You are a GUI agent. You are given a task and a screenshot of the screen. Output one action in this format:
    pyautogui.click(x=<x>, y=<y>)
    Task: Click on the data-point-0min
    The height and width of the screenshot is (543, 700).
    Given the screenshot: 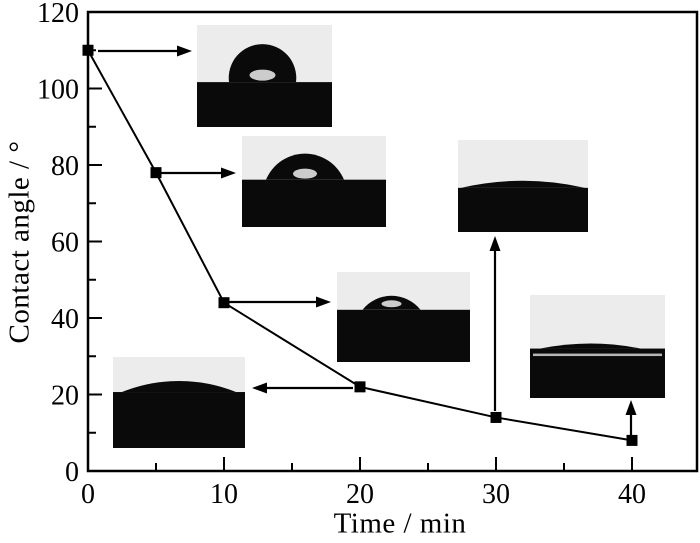 What is the action you would take?
    pyautogui.click(x=88, y=50)
    